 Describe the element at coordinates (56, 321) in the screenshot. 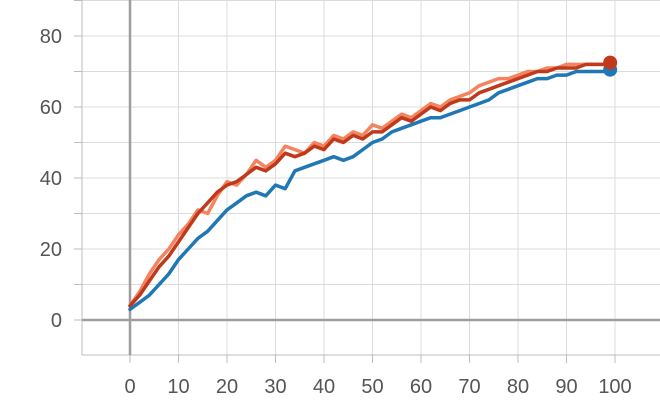

I see `y-tick-label: 0` at that location.